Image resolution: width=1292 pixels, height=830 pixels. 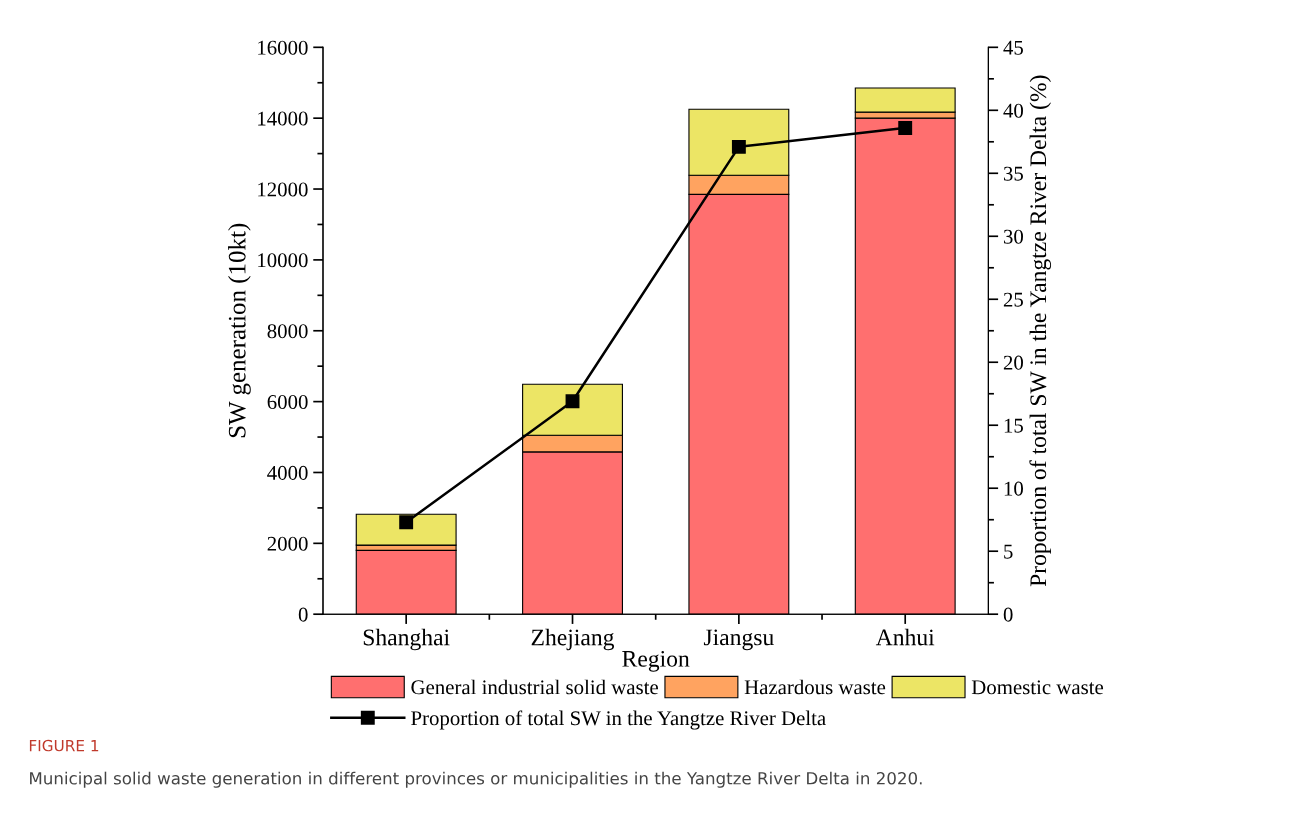 What do you see at coordinates (406, 639) in the screenshot?
I see `x-tick-label: Shanghai` at bounding box center [406, 639].